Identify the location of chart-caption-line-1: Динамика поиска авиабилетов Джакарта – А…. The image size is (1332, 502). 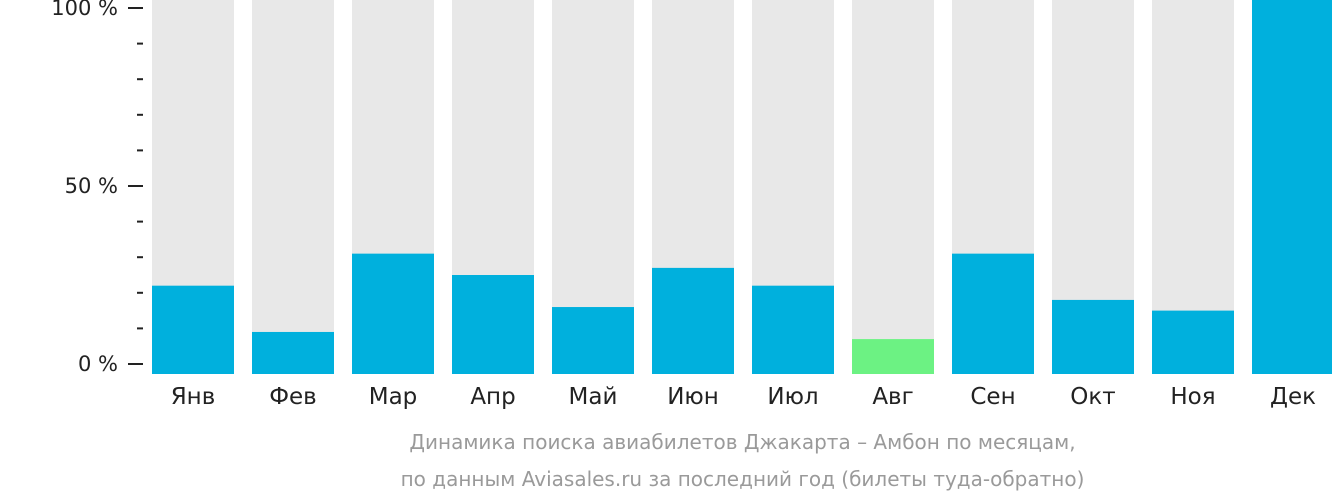
(742, 442).